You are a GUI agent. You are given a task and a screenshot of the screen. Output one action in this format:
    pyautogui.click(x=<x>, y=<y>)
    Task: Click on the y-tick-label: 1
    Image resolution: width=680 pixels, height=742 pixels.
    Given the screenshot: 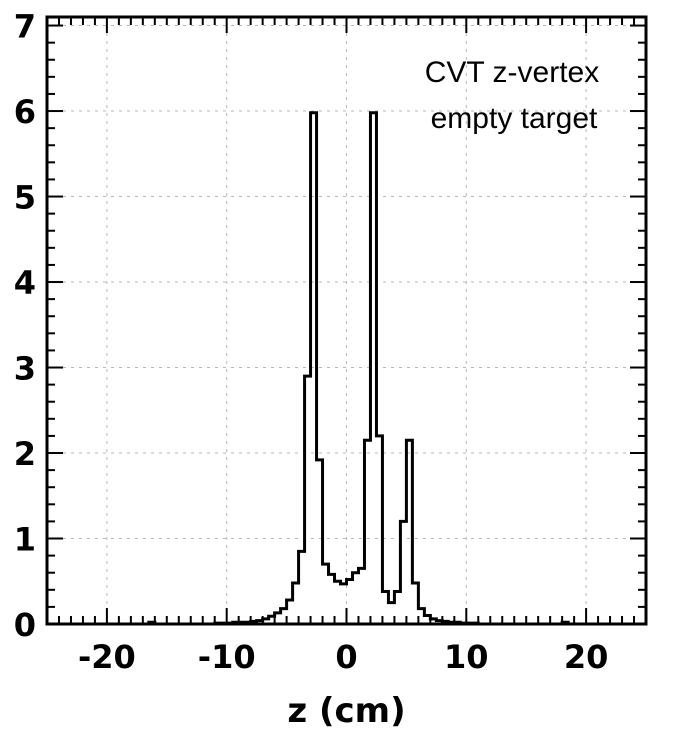 What is the action you would take?
    pyautogui.click(x=25, y=540)
    